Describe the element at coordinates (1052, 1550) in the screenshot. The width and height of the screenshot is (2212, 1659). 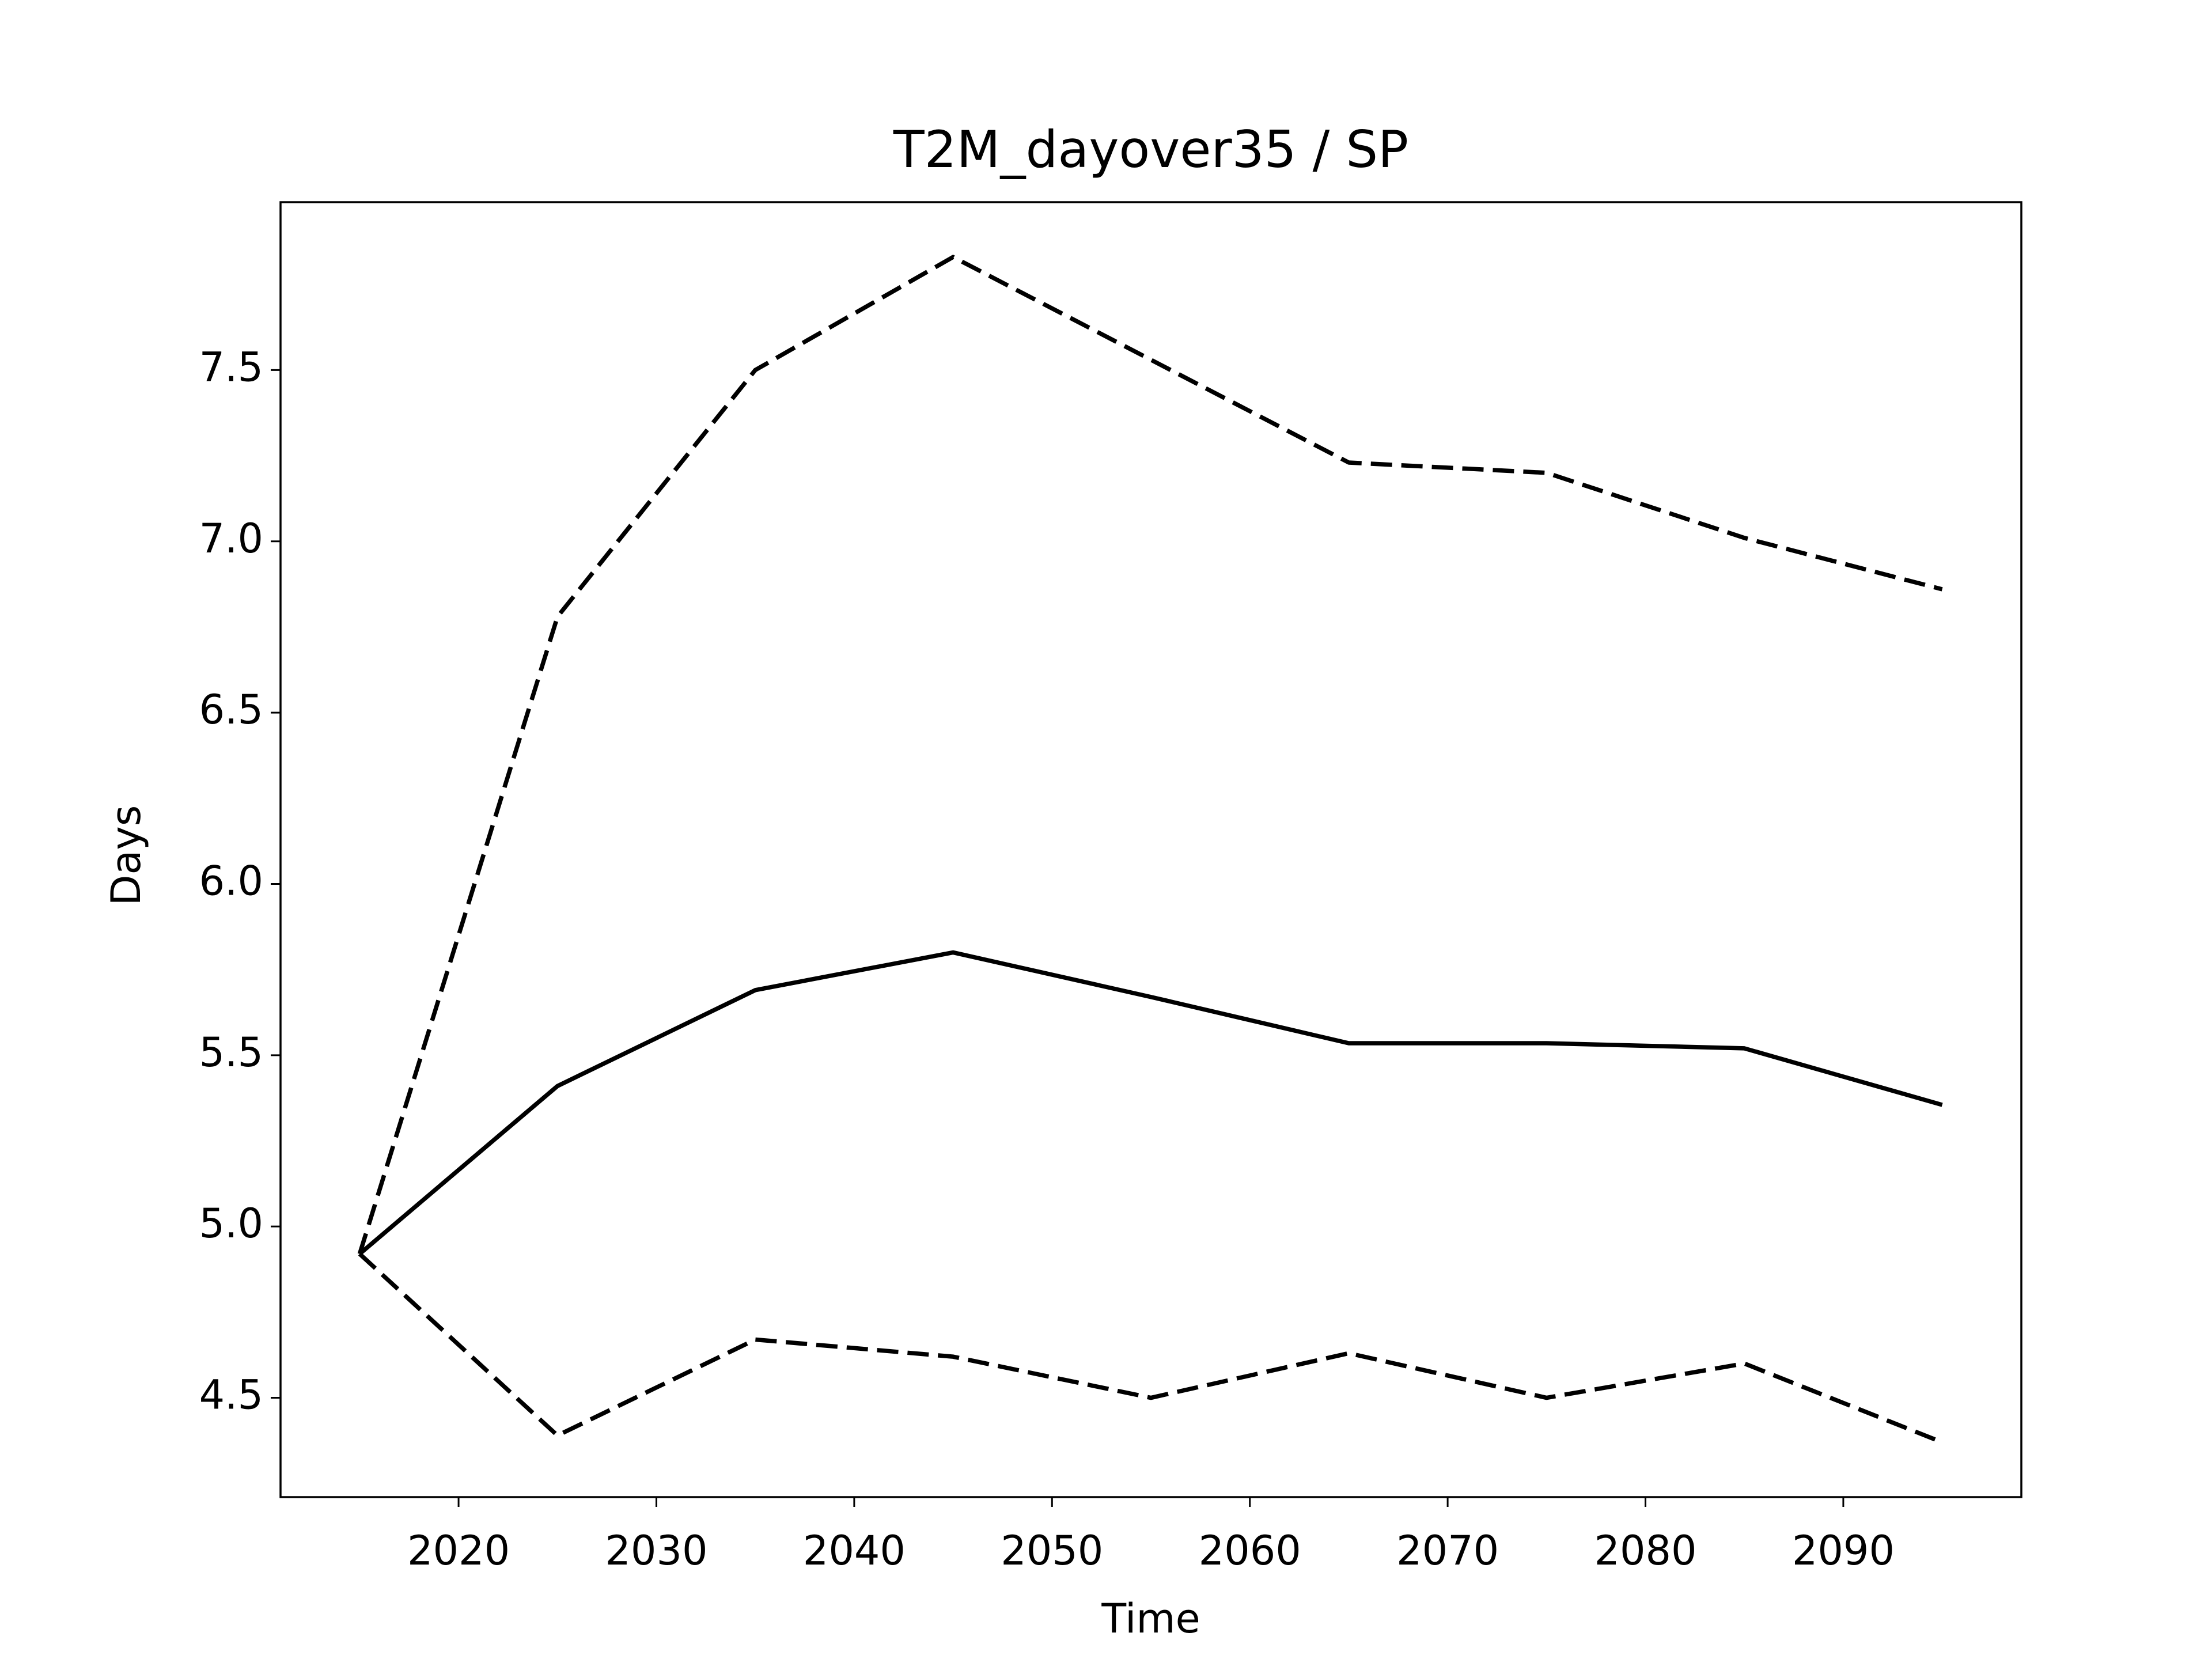
I see `x-tick-label: 2050` at that location.